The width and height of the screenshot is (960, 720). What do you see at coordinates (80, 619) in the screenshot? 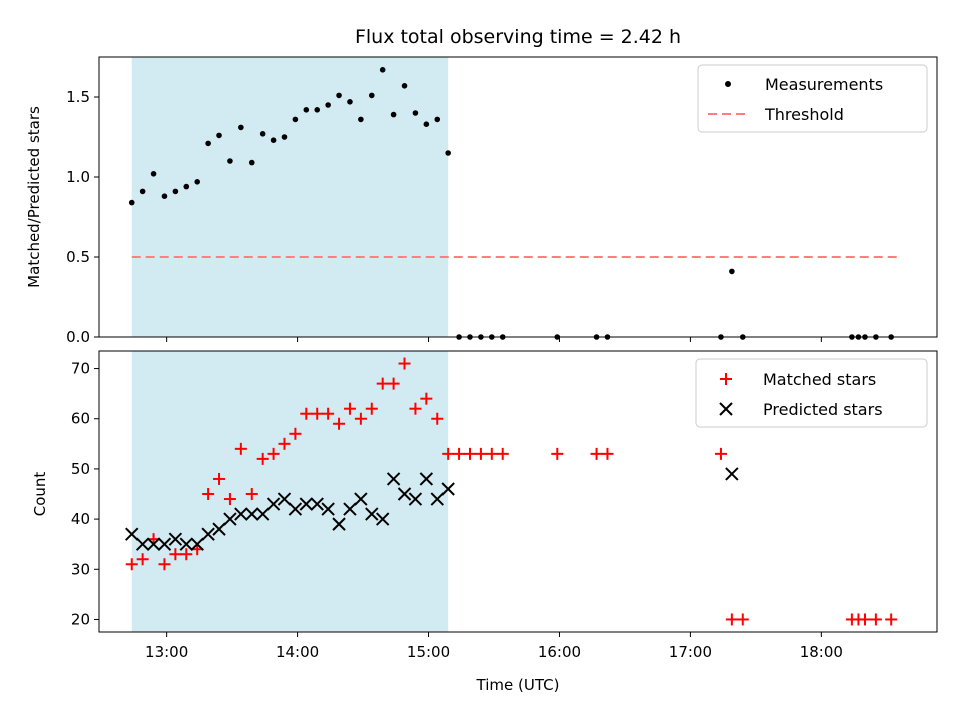
I see `y-tick-label: 20` at bounding box center [80, 619].